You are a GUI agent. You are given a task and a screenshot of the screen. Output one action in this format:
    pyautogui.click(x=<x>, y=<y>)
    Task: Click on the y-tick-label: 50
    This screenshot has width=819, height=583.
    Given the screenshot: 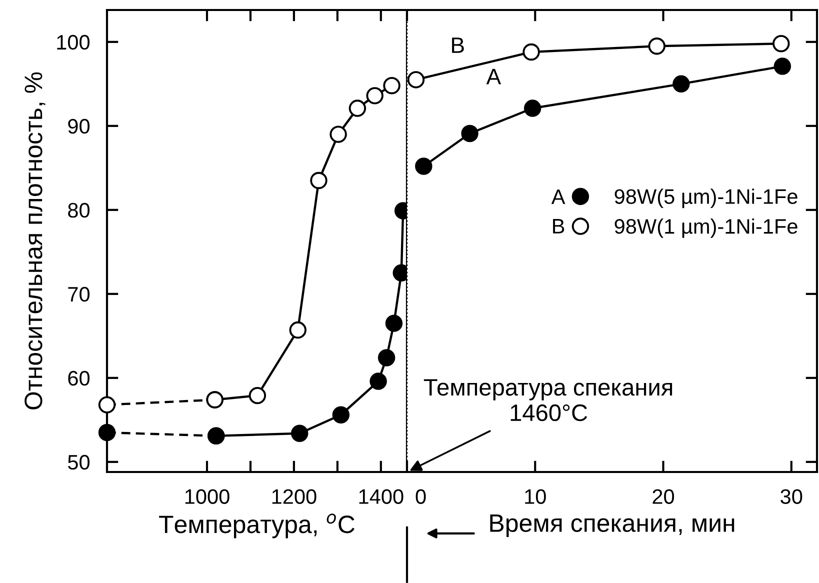 What is the action you would take?
    pyautogui.click(x=79, y=462)
    